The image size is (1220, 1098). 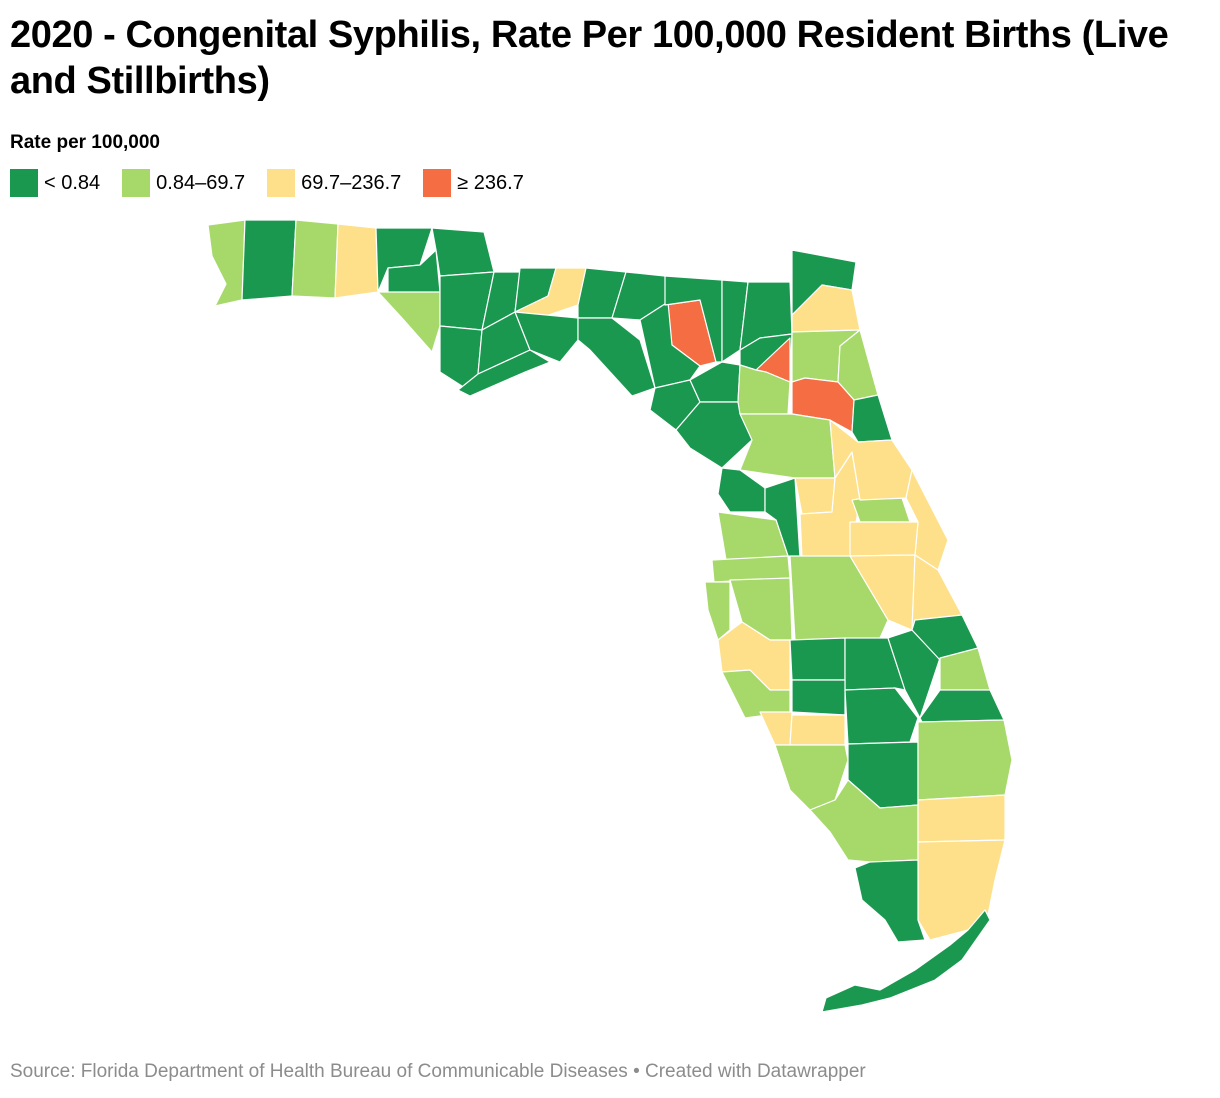 What do you see at coordinates (85, 142) in the screenshot?
I see `legend-title: Rate per 100,000` at bounding box center [85, 142].